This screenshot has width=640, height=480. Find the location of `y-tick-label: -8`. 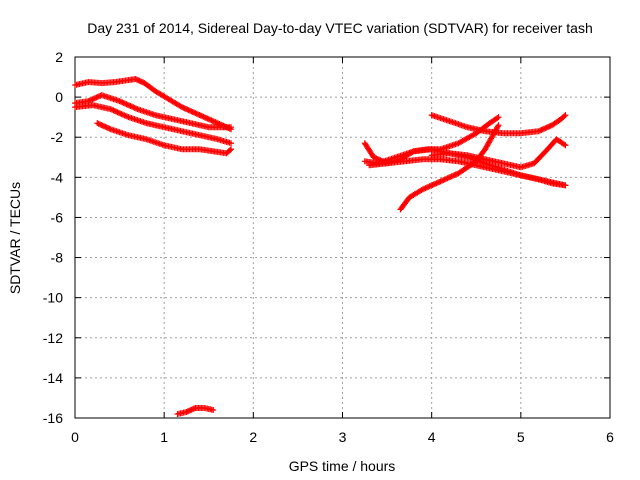

y-tick-label: -8 is located at coordinates (57, 258).